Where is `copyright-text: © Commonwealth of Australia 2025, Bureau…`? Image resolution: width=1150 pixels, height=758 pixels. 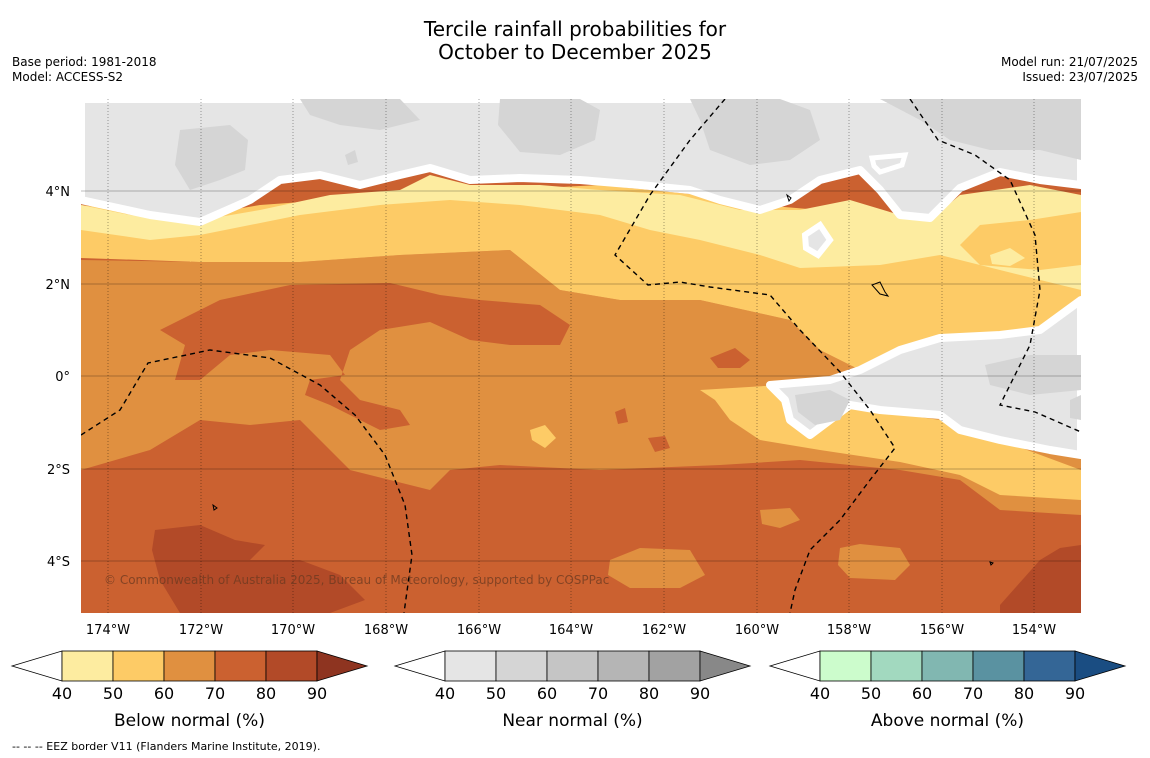
copyright-text: © Commonwealth of Australia 2025, Bureau… is located at coordinates (356, 580).